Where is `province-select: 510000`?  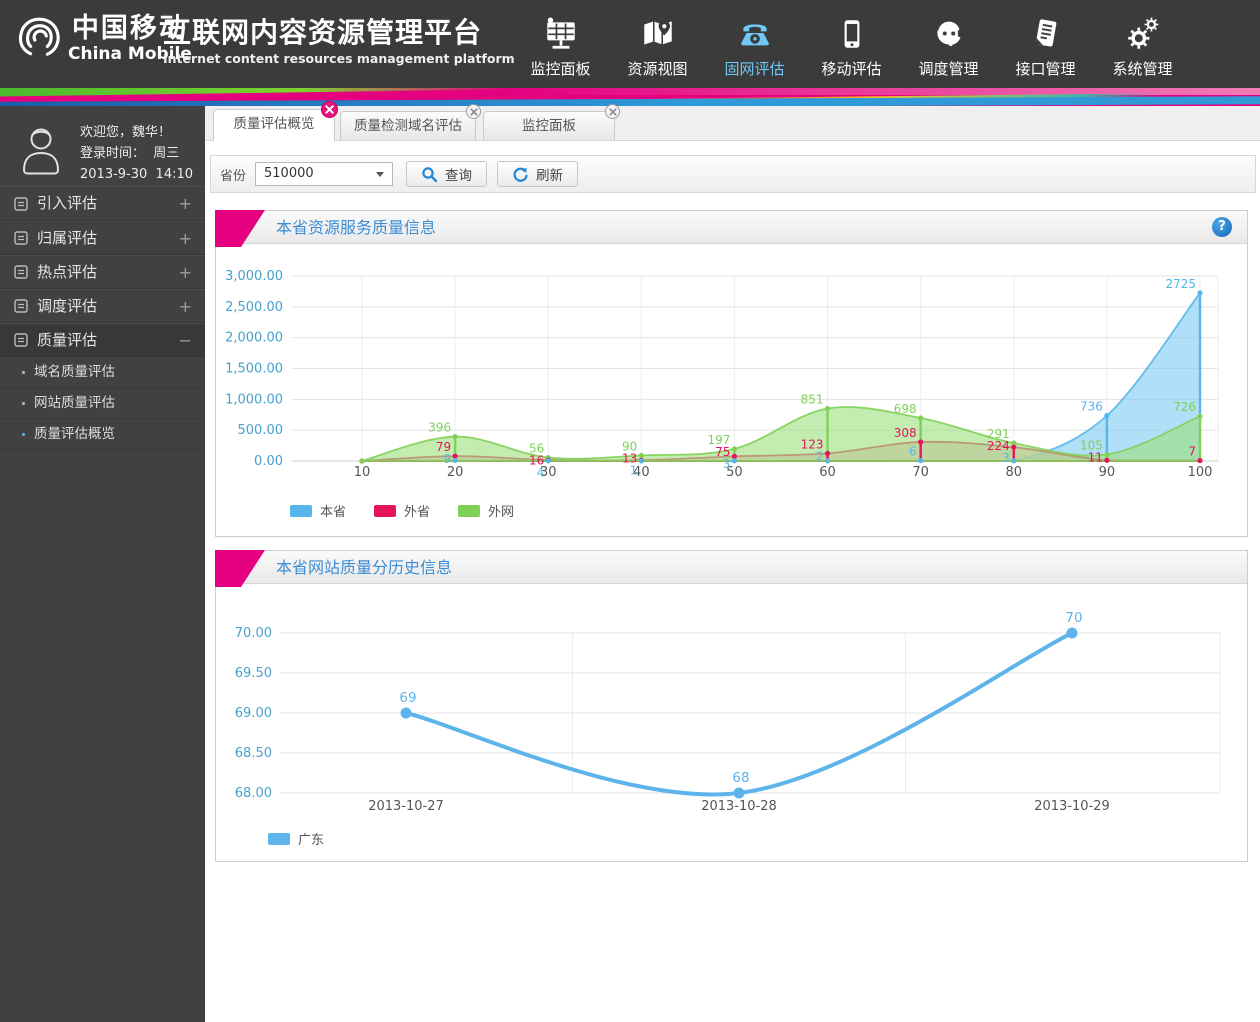 province-select: 510000 is located at coordinates (324, 174).